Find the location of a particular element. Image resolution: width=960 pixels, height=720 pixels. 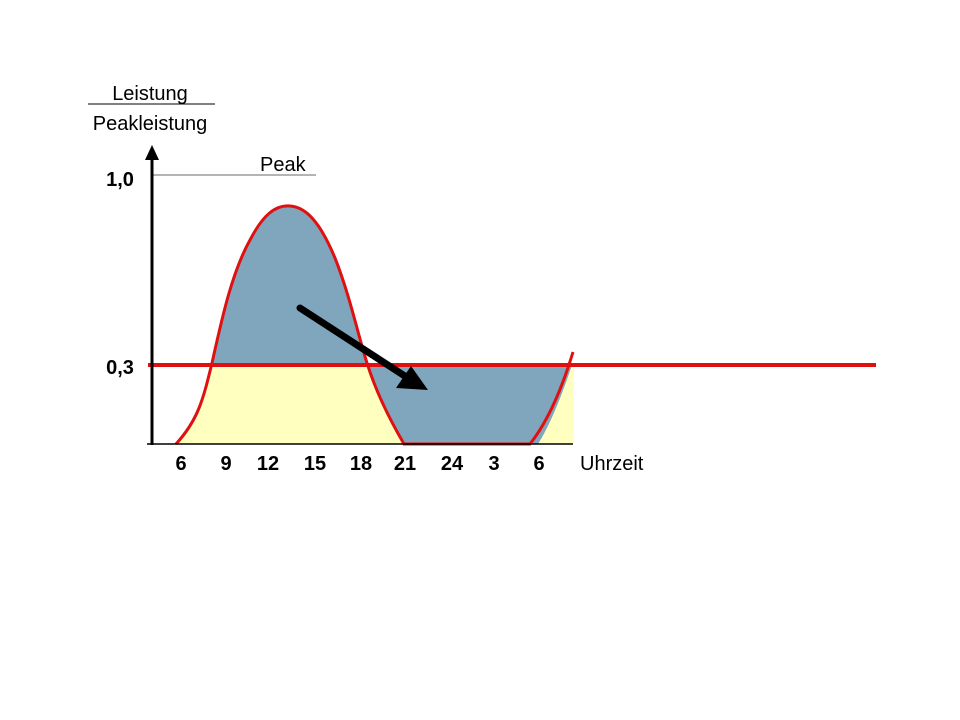

x-tick-labels: 6 9 12 15 18 21 24 3 6 is located at coordinates (359, 464).